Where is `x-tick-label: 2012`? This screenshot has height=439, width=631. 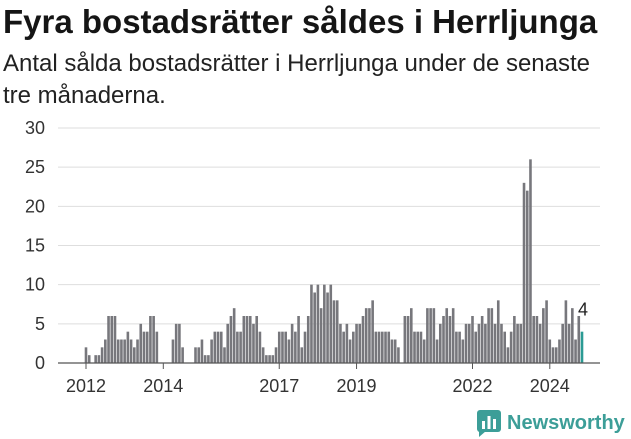 x-tick-label: 2012 is located at coordinates (86, 386).